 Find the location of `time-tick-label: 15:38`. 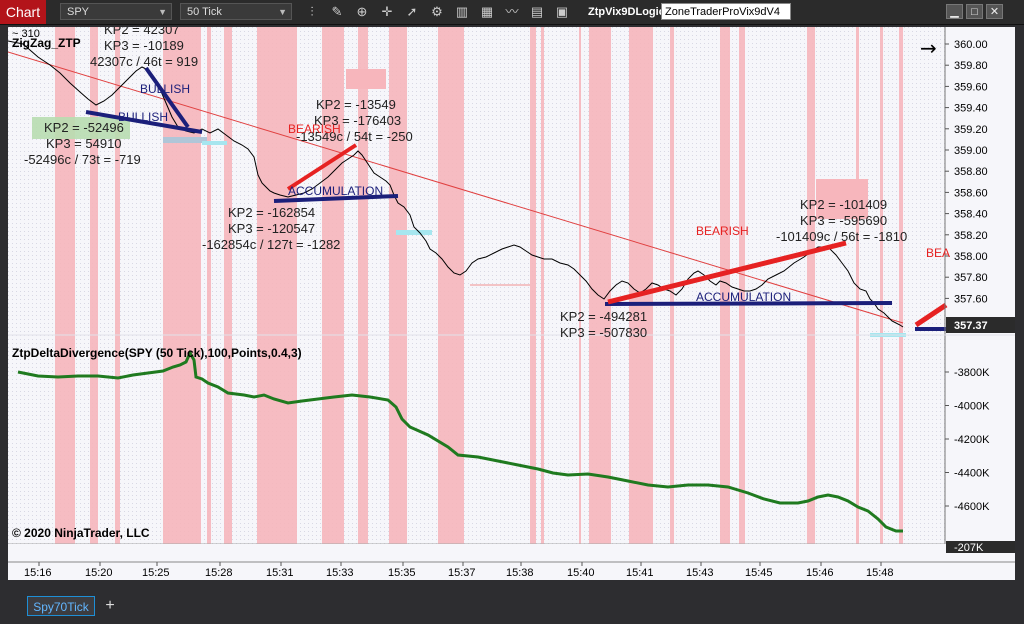

time-tick-label: 15:38 is located at coordinates (520, 573).